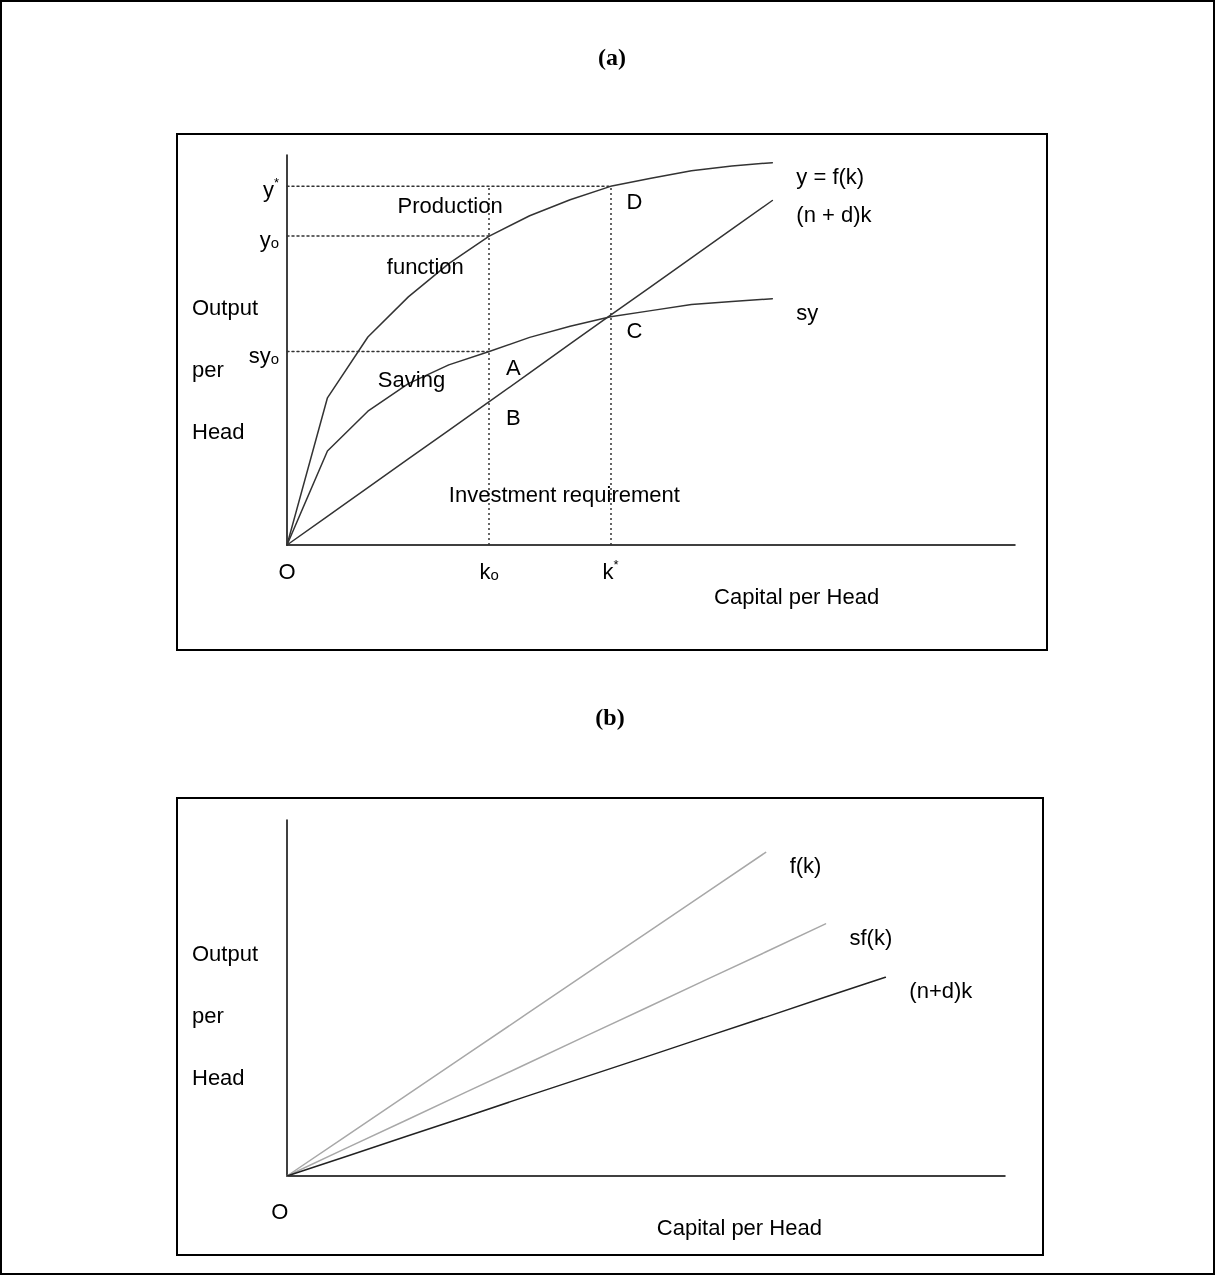  What do you see at coordinates (805, 866) in the screenshot?
I see `series-label: f(k)` at bounding box center [805, 866].